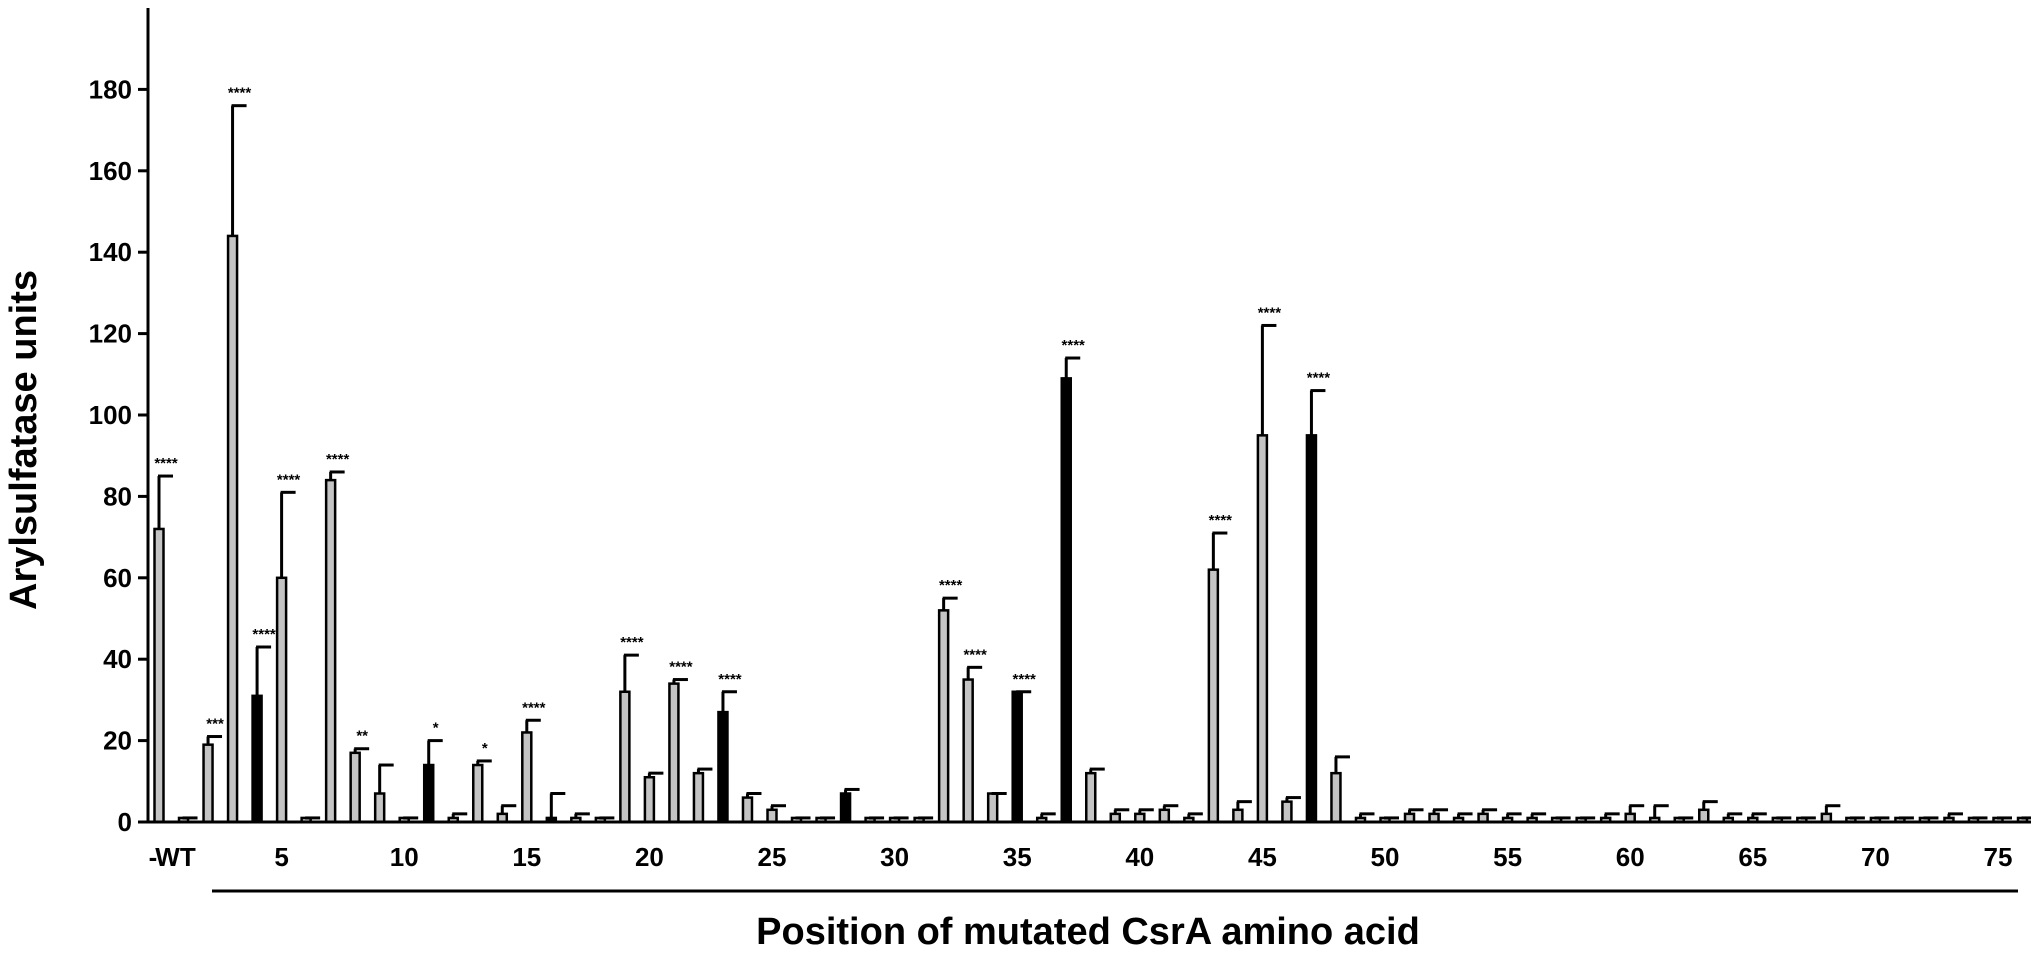 Image resolution: width=2031 pixels, height=953 pixels. I want to click on x-axis: -WT 5 10 15 20 25 30 35 40 45 50 55 60 65 70 75, so click(1089, 856).